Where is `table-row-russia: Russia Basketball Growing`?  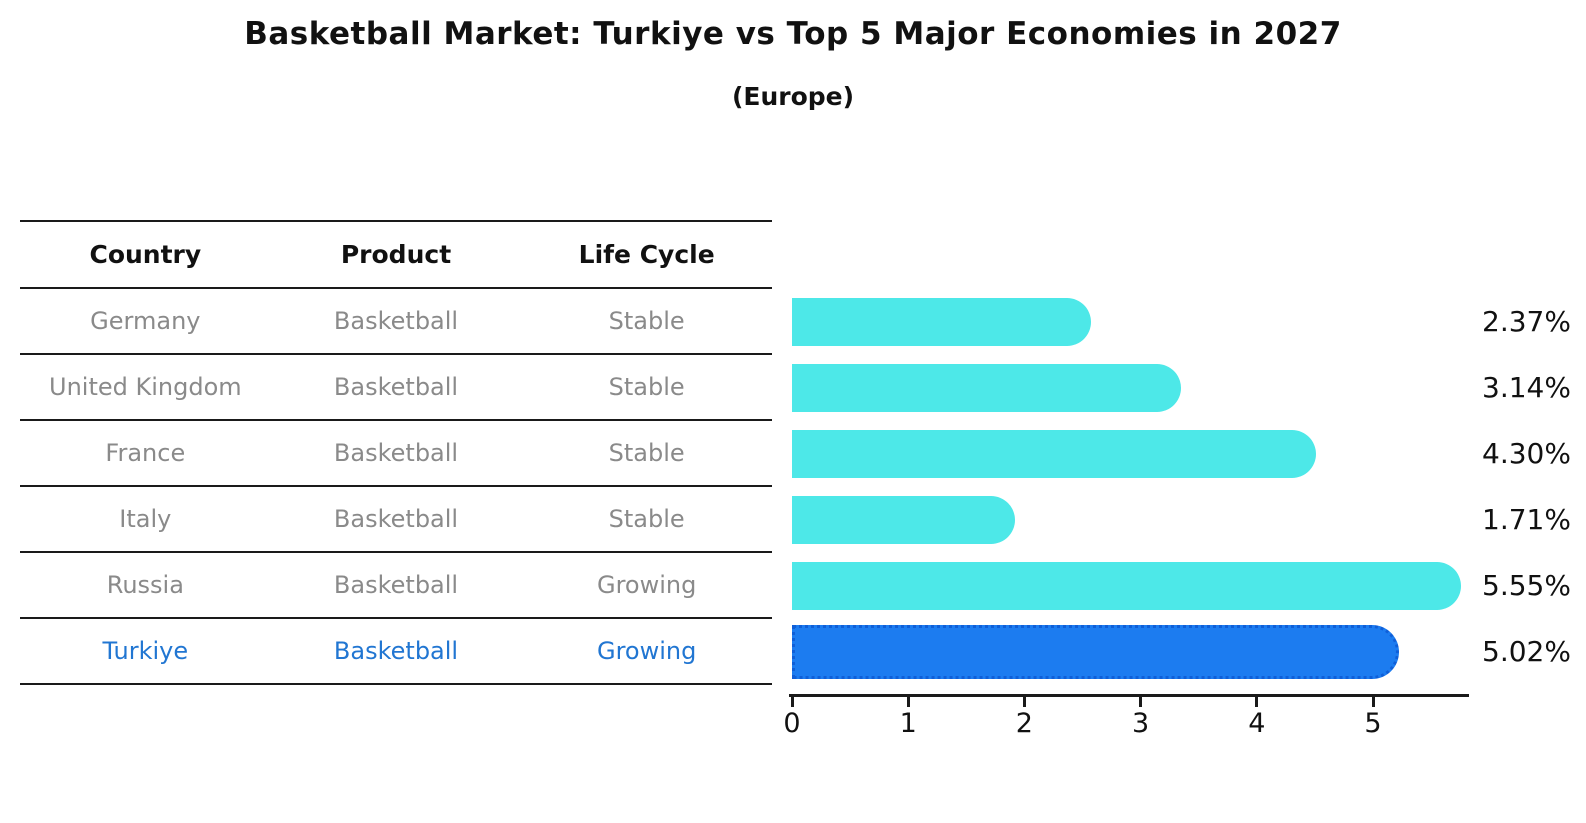 table-row-russia: Russia Basketball Growing is located at coordinates (396, 586).